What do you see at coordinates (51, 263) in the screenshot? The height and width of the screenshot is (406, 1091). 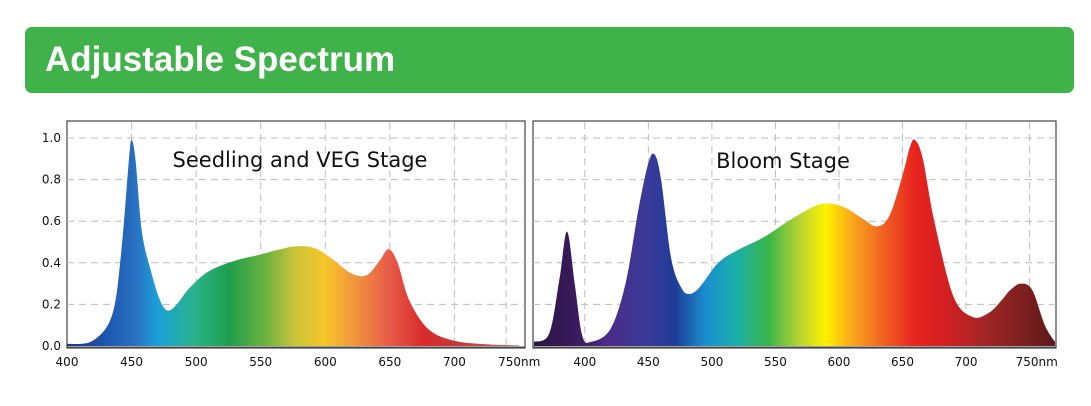 I see `veg-y-tick-2: 0.4` at bounding box center [51, 263].